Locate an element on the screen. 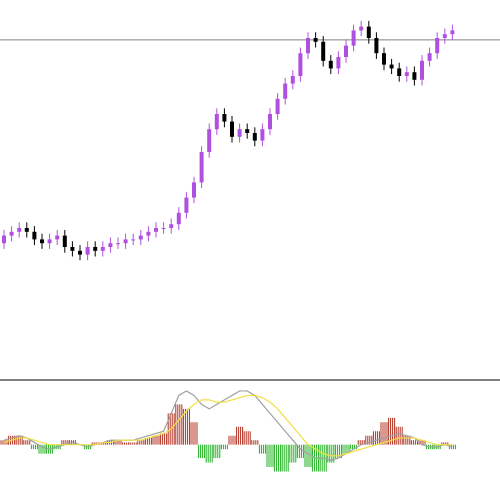  indicator-line is located at coordinates (228, 425).